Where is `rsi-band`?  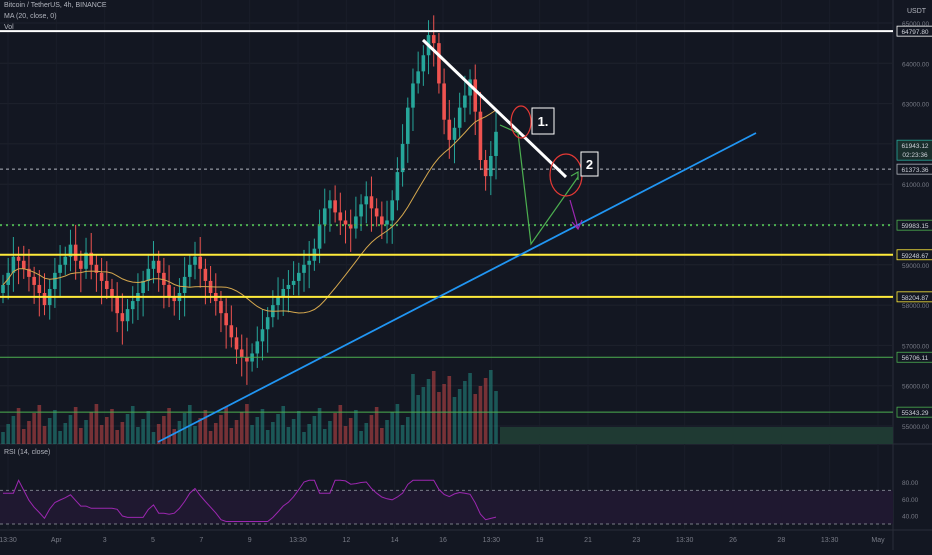
rsi-band is located at coordinates (446, 507).